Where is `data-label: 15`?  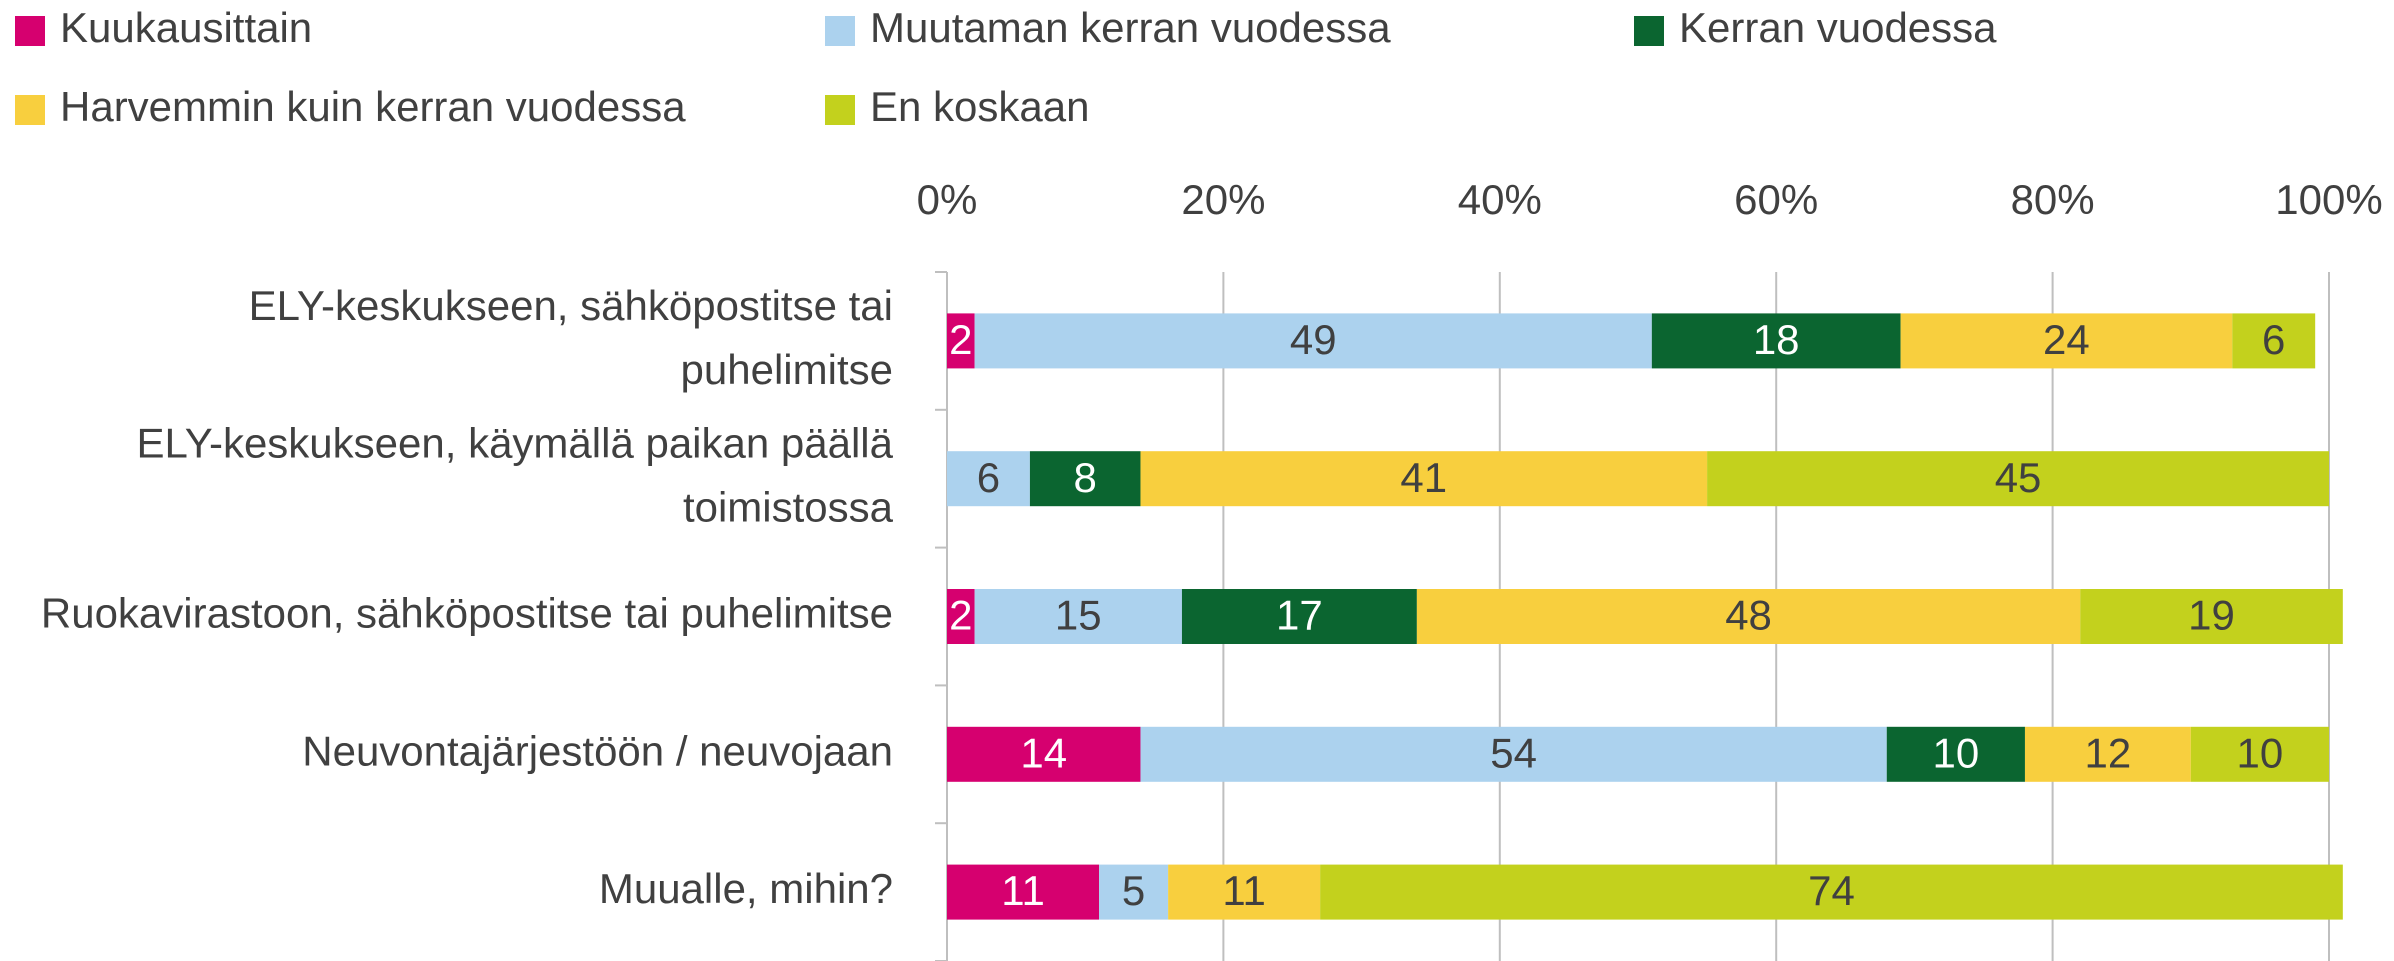 data-label: 15 is located at coordinates (1078, 615).